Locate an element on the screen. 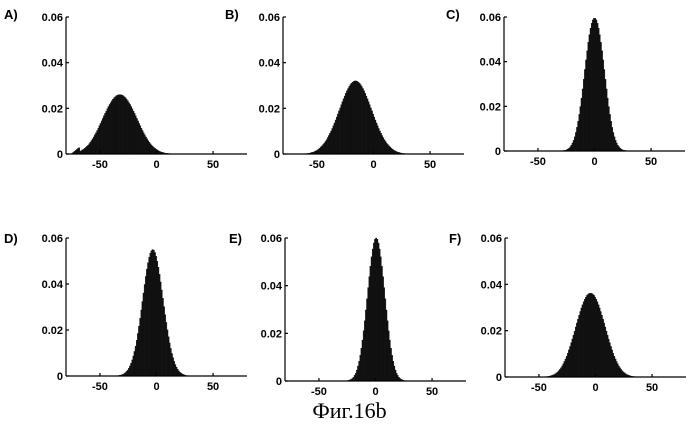 This screenshot has width=699, height=430. panel-letter: A) is located at coordinates (11, 14).